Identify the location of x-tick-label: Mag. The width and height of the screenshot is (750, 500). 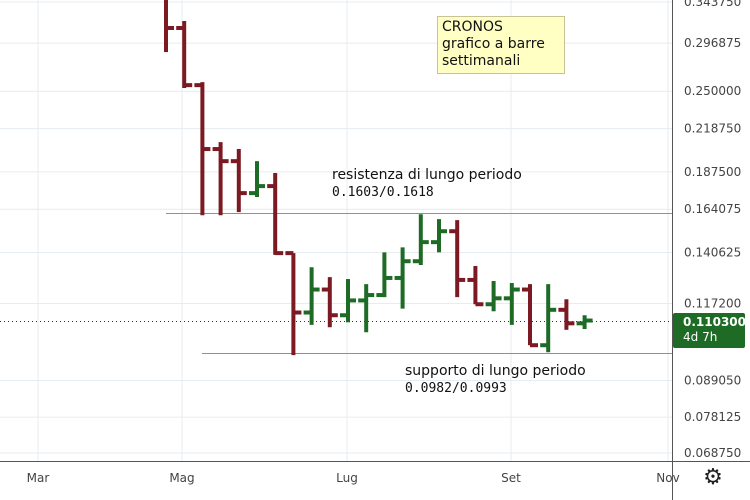
(181, 478).